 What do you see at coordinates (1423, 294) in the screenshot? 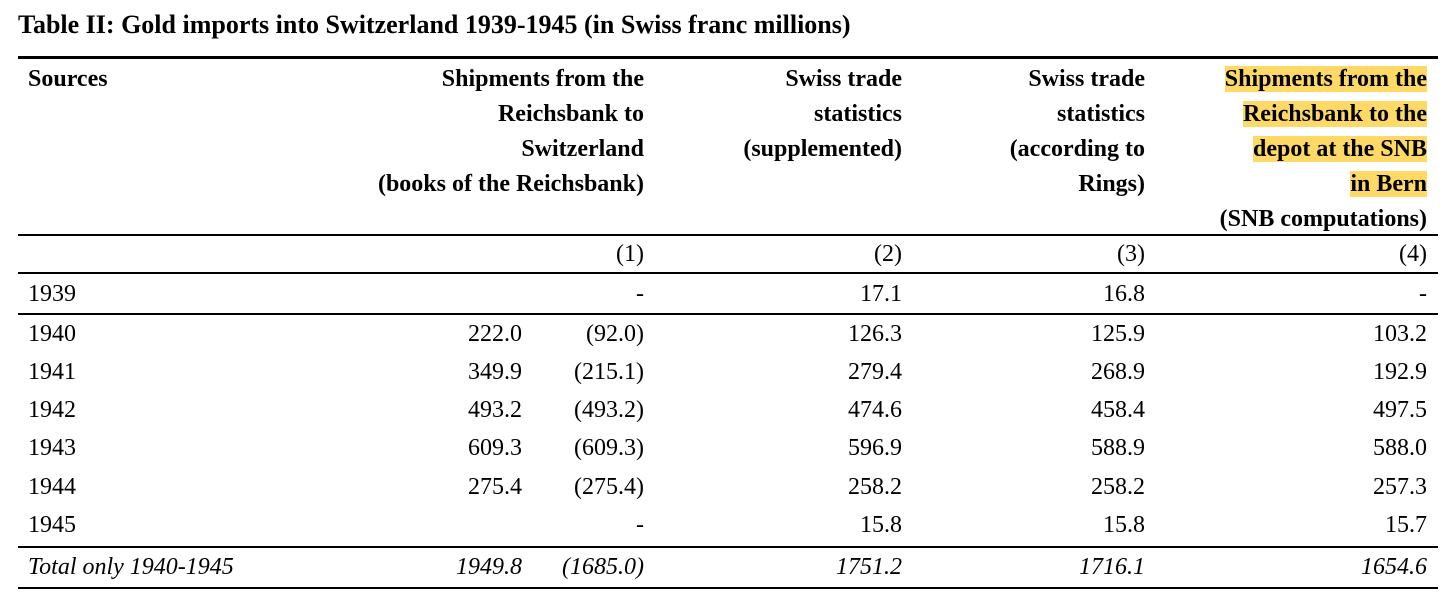
I see `row-col4: -` at bounding box center [1423, 294].